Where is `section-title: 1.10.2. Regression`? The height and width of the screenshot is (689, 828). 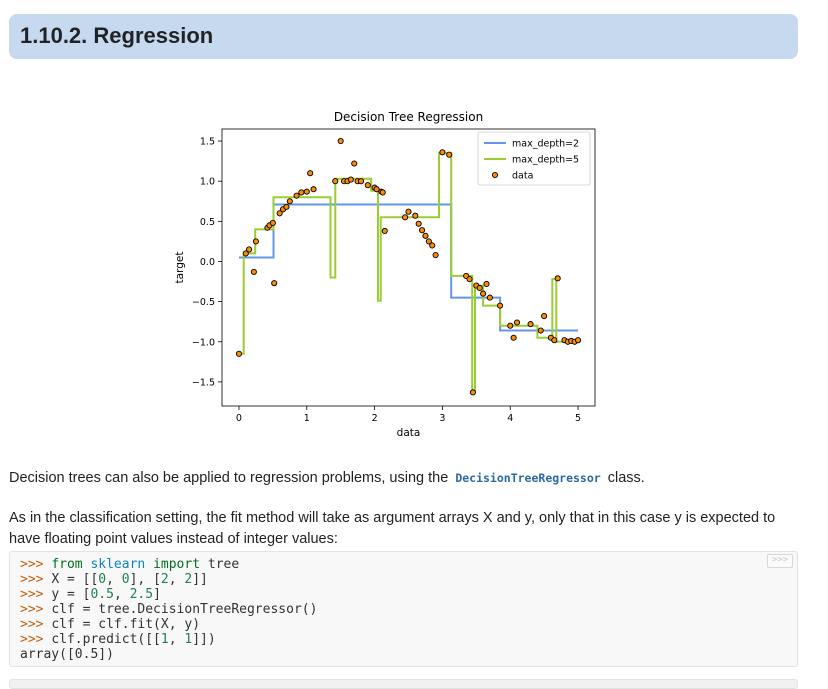 section-title: 1.10.2. Regression is located at coordinates (117, 35).